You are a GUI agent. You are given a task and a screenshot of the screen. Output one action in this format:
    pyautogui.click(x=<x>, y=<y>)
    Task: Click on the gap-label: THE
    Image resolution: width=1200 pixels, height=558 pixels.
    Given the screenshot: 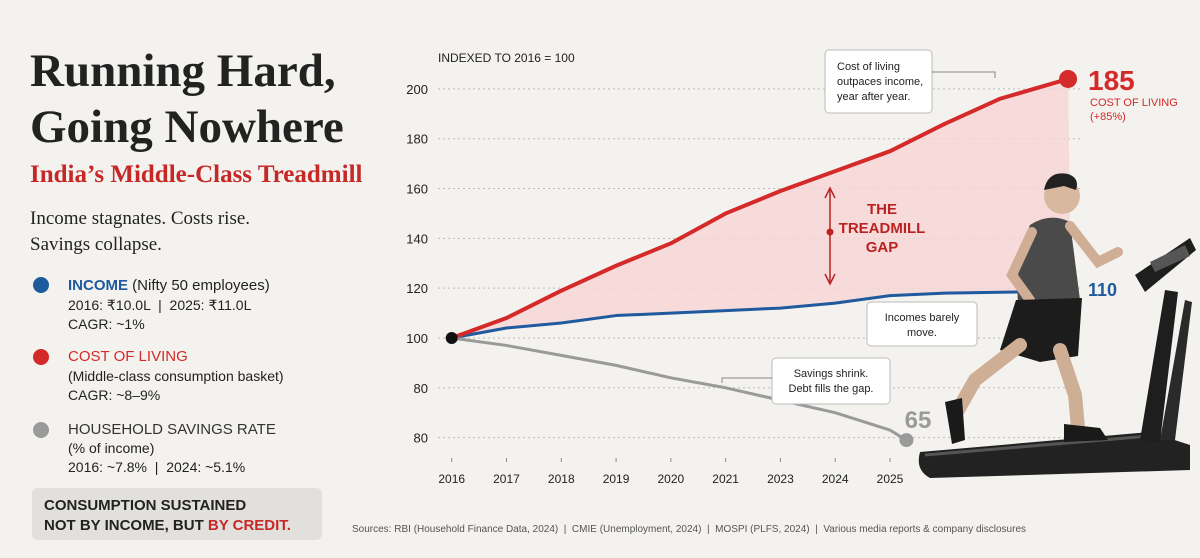 What is the action you would take?
    pyautogui.click(x=882, y=209)
    